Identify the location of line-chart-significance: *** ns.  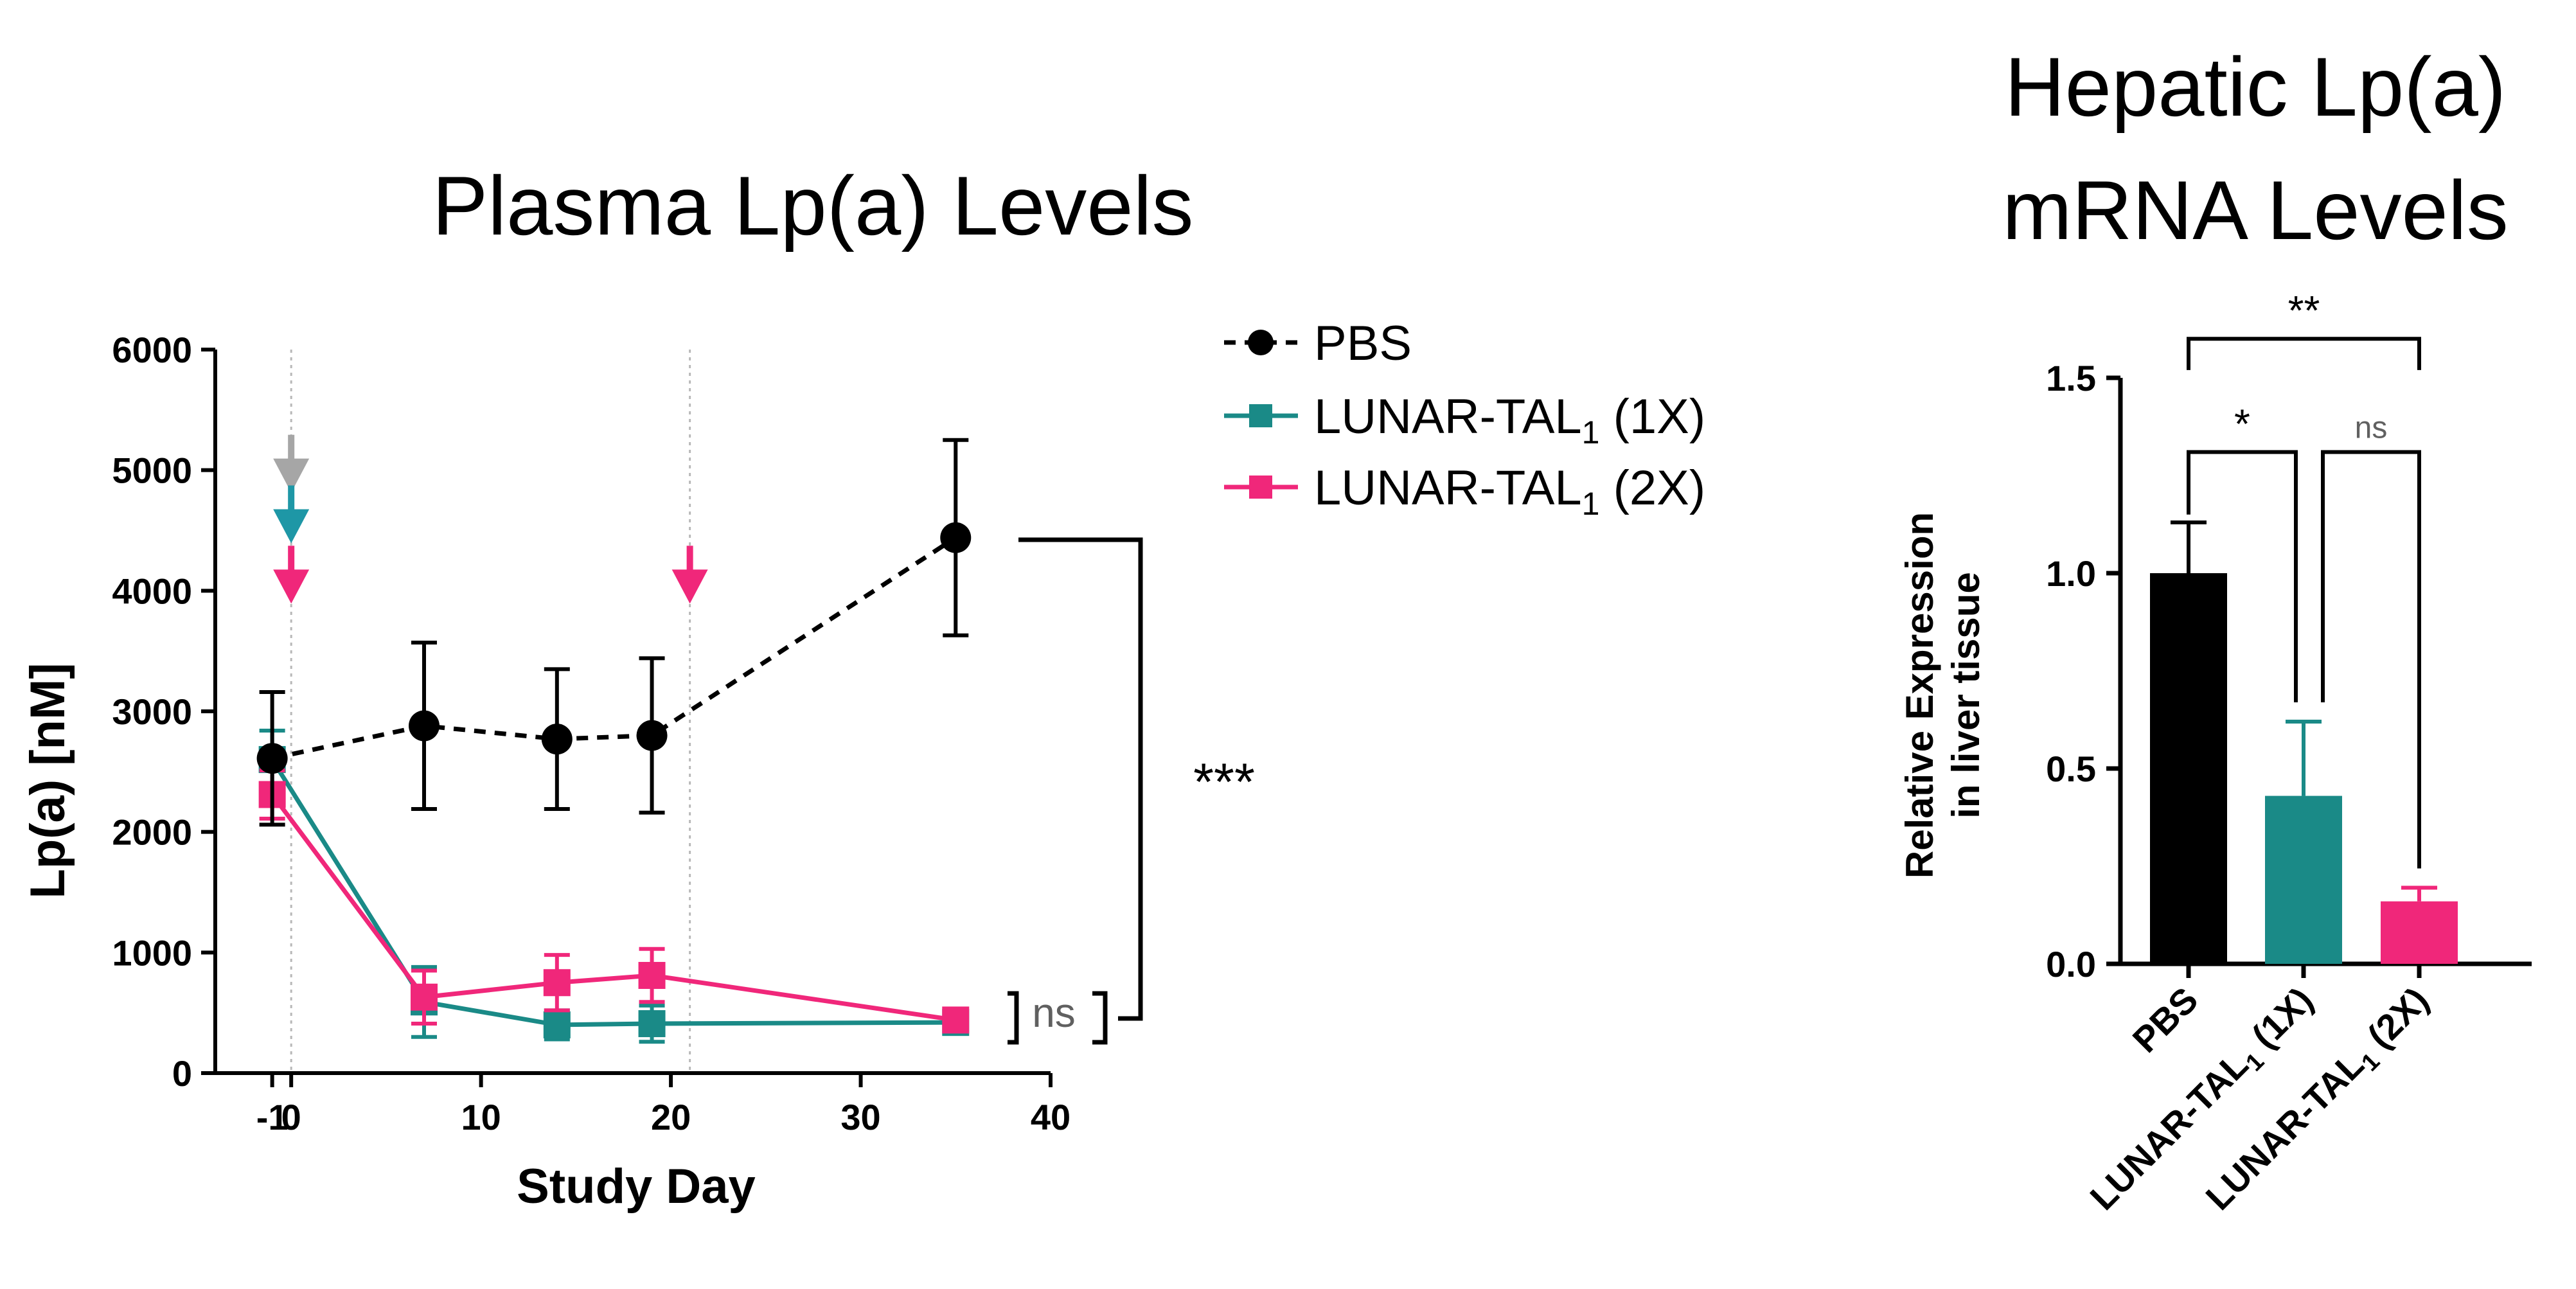
(1132, 791).